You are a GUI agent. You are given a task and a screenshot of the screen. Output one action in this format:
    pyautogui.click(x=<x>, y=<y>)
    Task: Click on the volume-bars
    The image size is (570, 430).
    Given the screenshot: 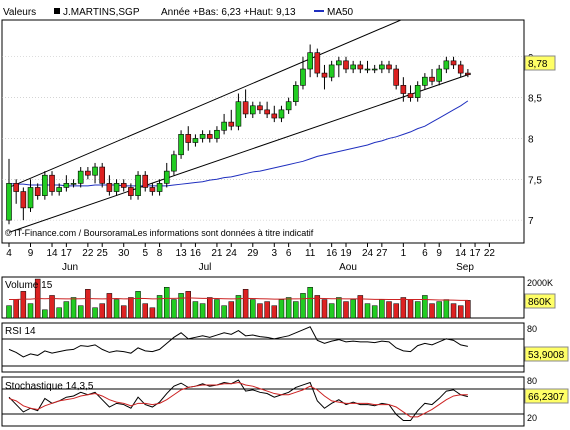 What is the action you would take?
    pyautogui.click(x=238, y=298)
    